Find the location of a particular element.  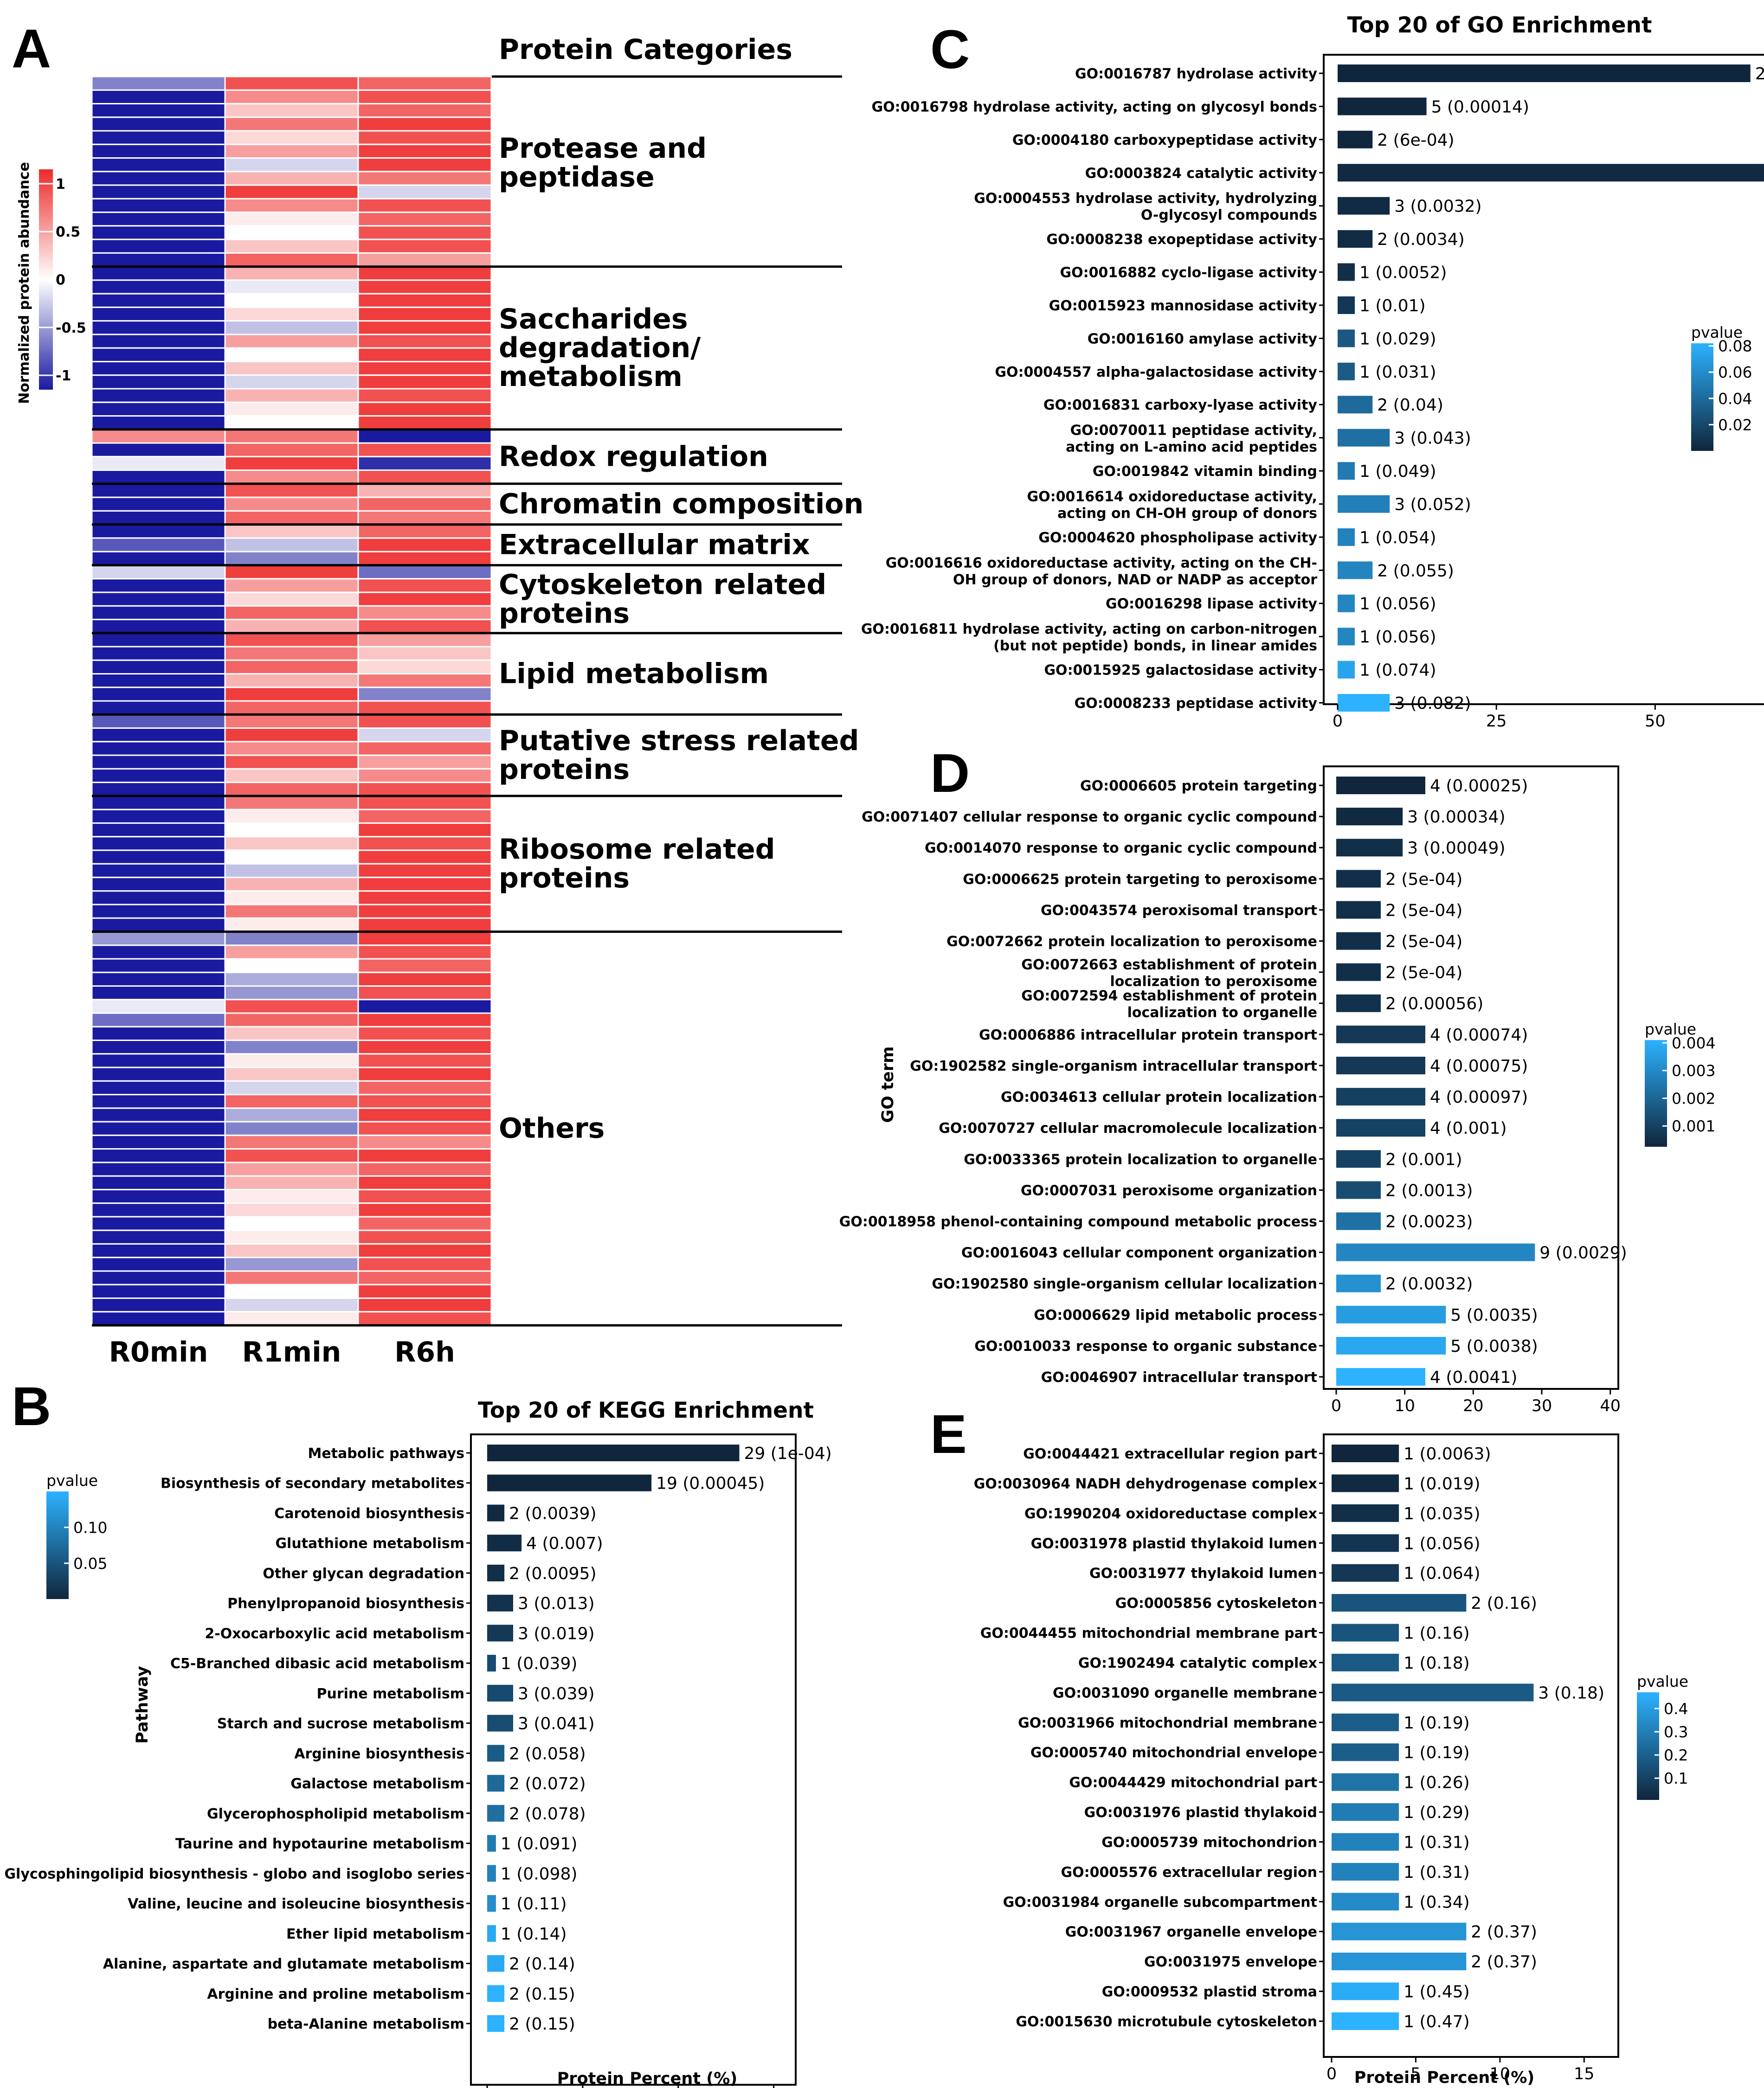

category-label: localization to peroxisome is located at coordinates (1213, 982).